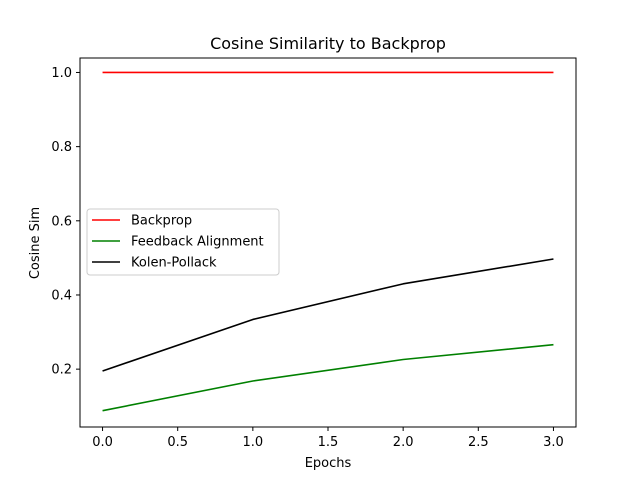 The width and height of the screenshot is (640, 480). I want to click on y-tick-label: 1.0, so click(61, 73).